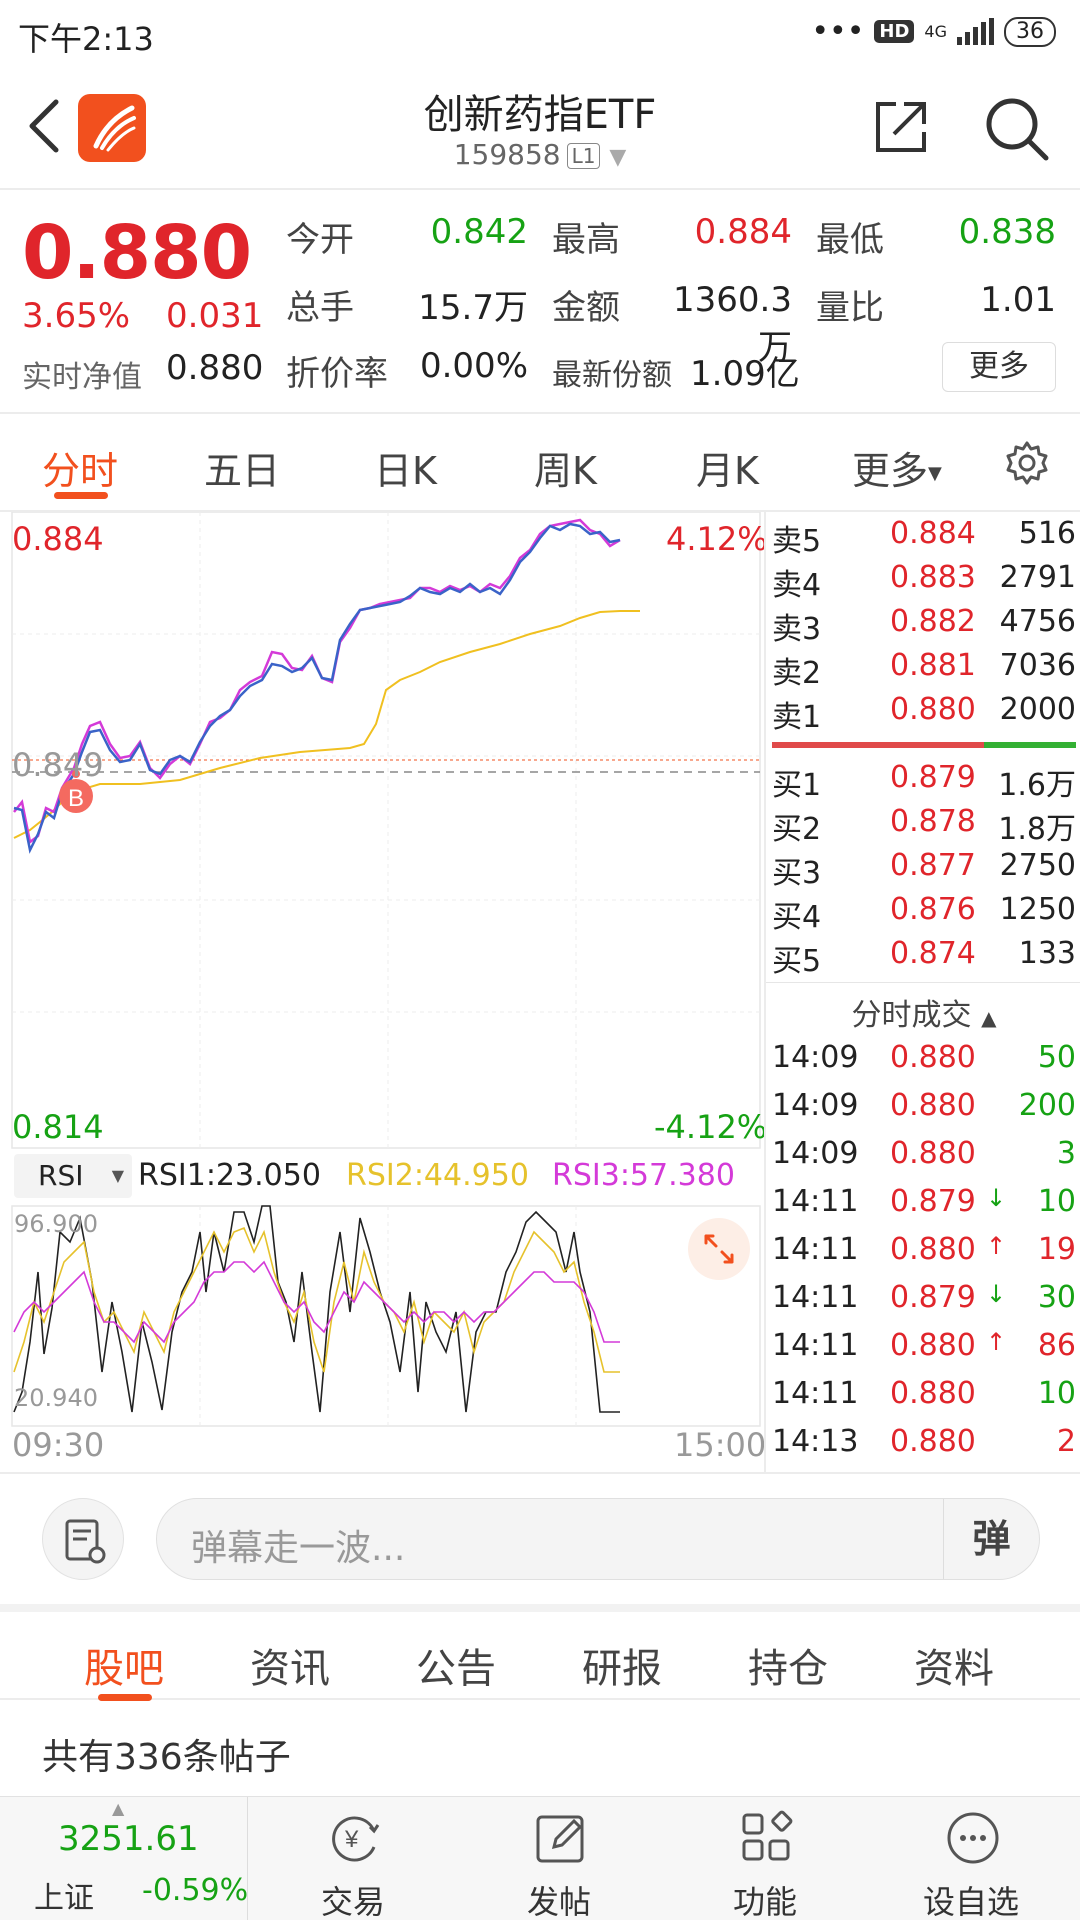 The width and height of the screenshot is (1080, 1920). What do you see at coordinates (933, 665) in the screenshot?
I see `ask-price: 0.881` at bounding box center [933, 665].